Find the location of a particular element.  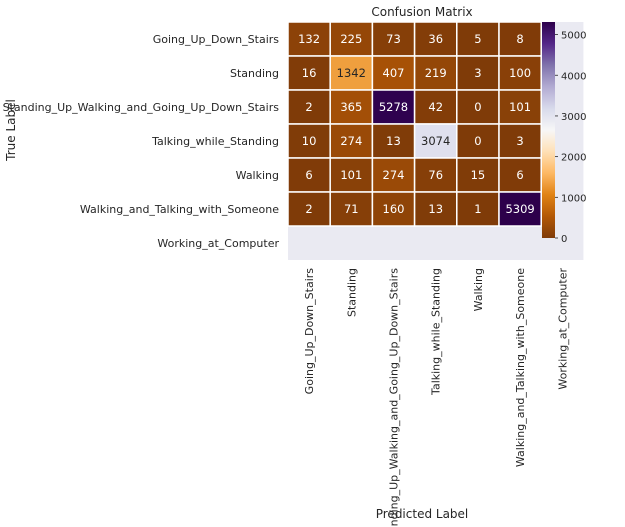

y-axis-label: True Label is located at coordinates (11, 130).